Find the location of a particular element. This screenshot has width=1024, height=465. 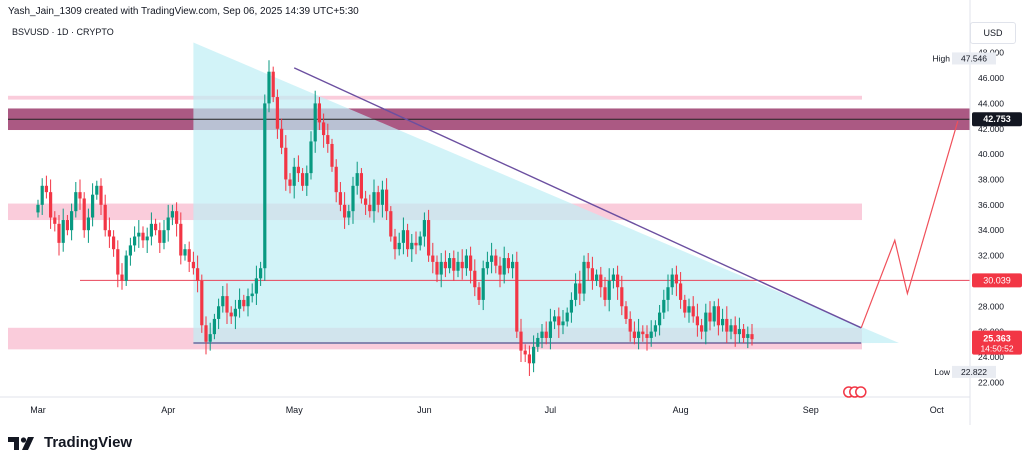

y-tick-label: 40.000 is located at coordinates (991, 154).